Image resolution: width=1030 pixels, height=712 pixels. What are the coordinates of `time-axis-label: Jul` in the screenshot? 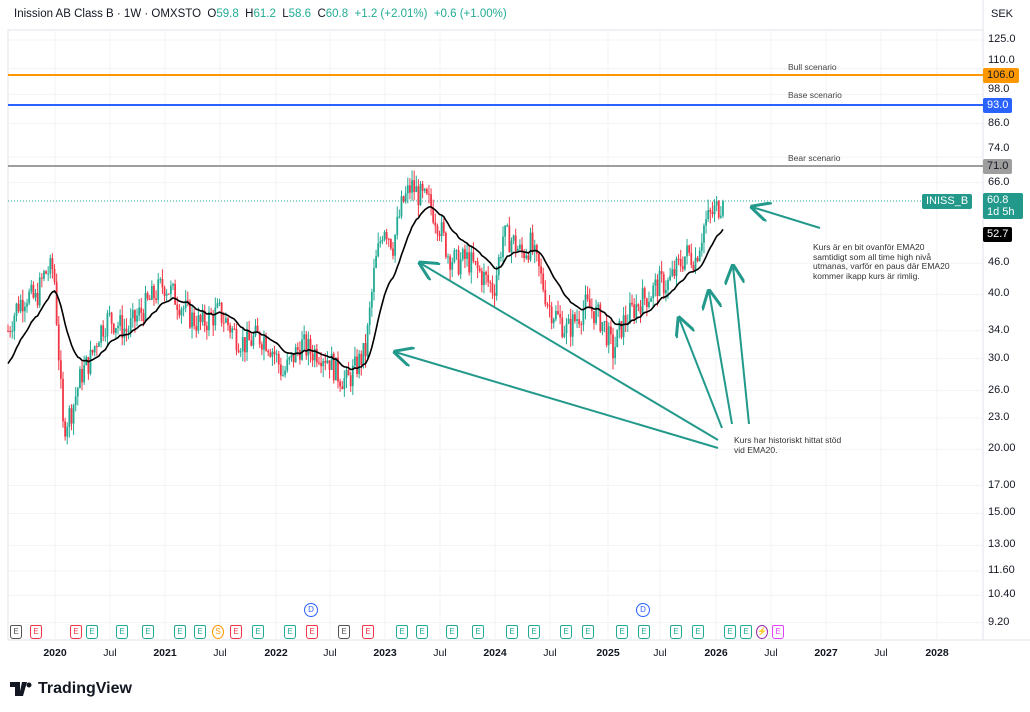 It's located at (771, 653).